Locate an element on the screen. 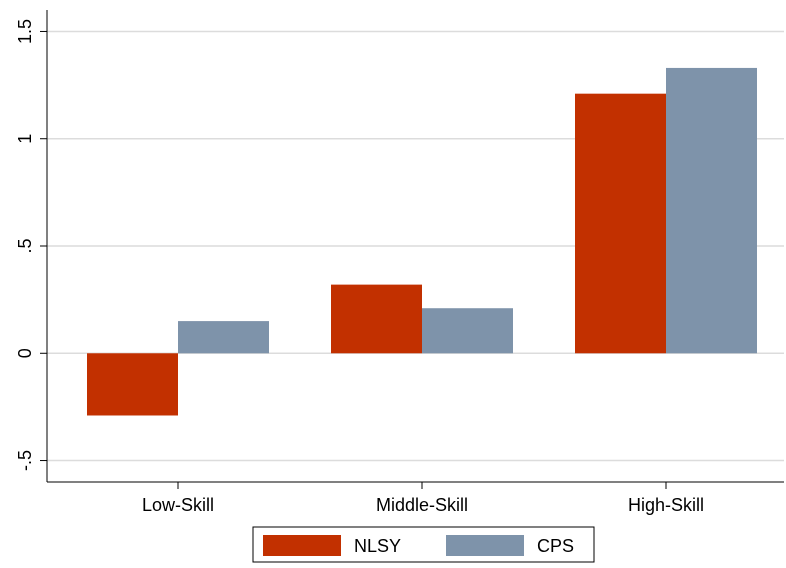 This screenshot has height=568, width=786. x-tick-label: High-Skill is located at coordinates (666, 505).